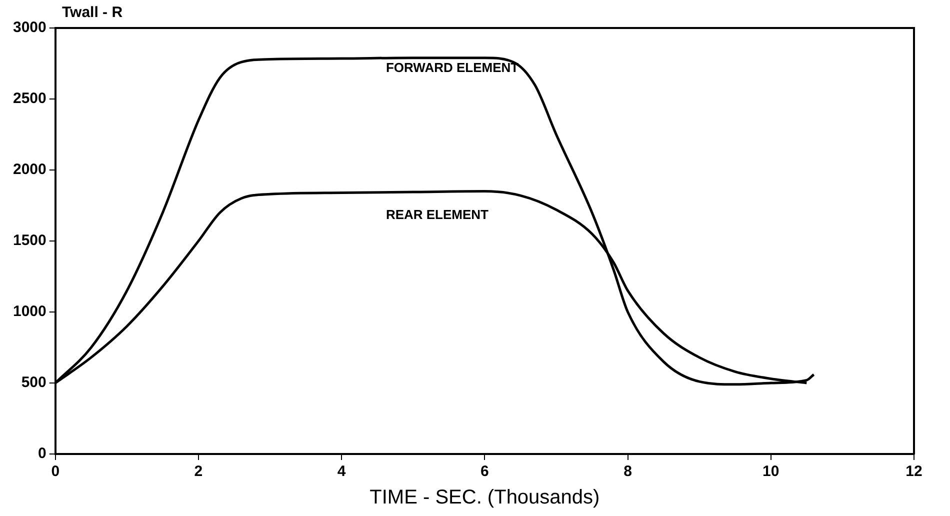 The width and height of the screenshot is (950, 516). I want to click on y-tick-label: 2000, so click(29, 169).